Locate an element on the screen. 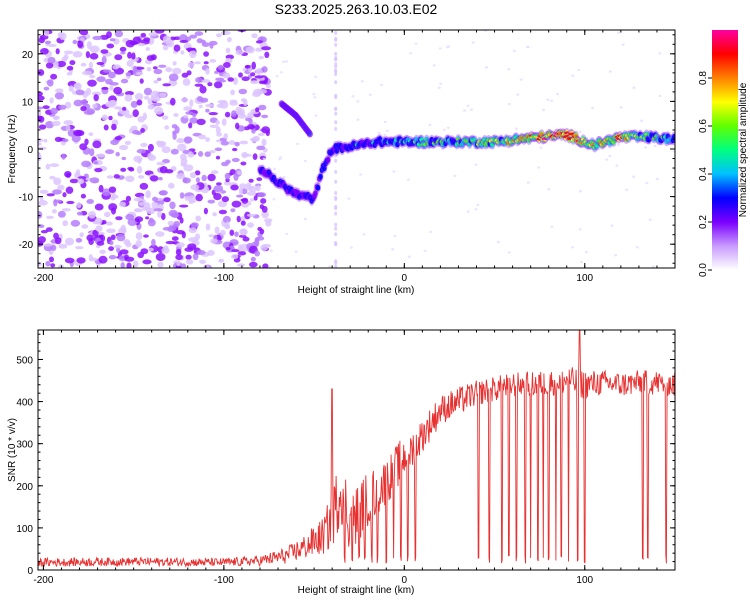 The height and width of the screenshot is (600, 750). x-tick-label: 100 is located at coordinates (584, 580).